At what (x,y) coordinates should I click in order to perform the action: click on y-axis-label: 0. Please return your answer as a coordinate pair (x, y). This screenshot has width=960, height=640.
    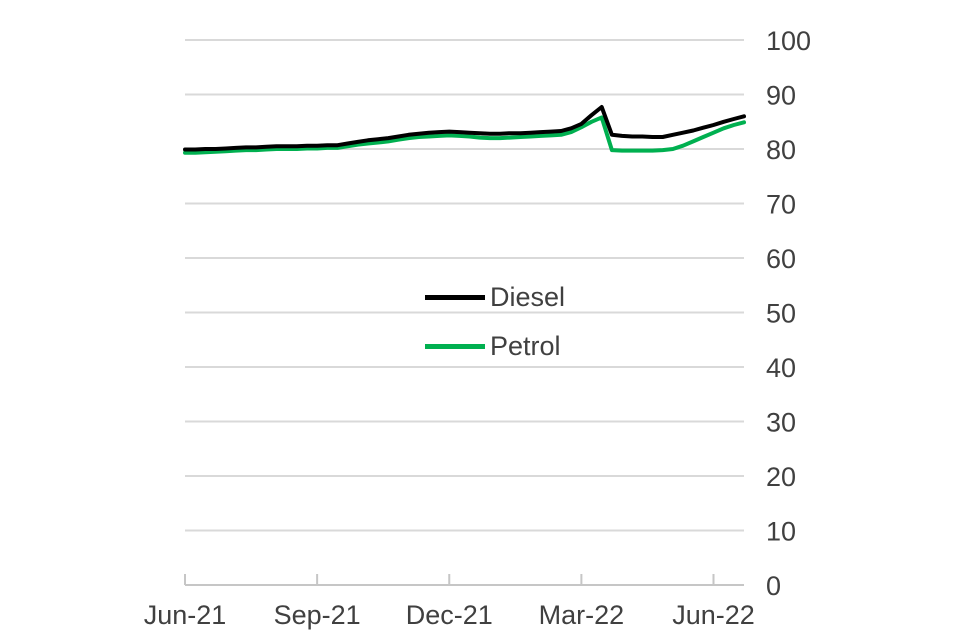
    Looking at the image, I should click on (773, 586).